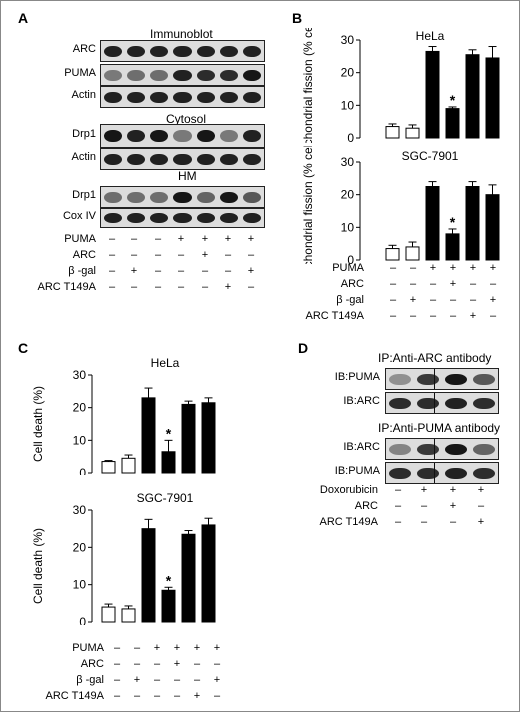 The width and height of the screenshot is (520, 712). What do you see at coordinates (88, 648) in the screenshot?
I see `c-cond-label: PUMA` at bounding box center [88, 648].